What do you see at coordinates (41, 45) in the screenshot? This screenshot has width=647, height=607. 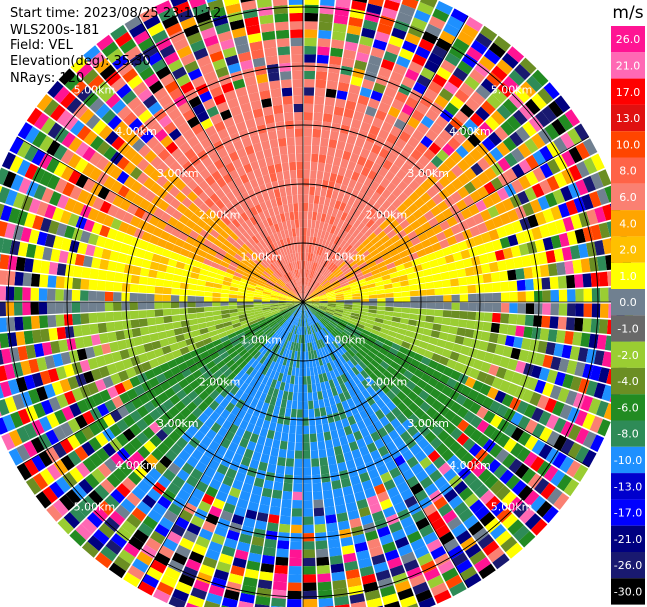 I see `field-label: Field: VEL` at bounding box center [41, 45].